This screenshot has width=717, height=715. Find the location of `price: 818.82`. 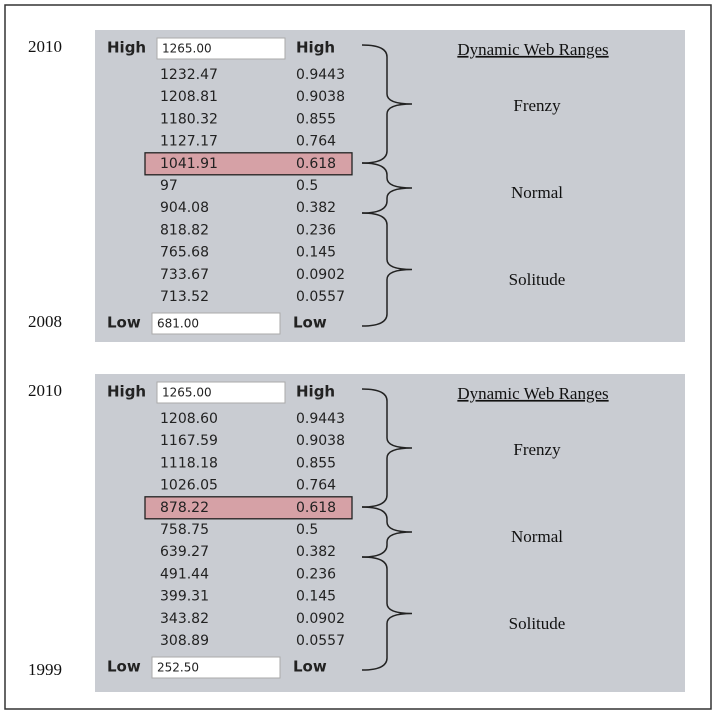

price: 818.82 is located at coordinates (184, 230).